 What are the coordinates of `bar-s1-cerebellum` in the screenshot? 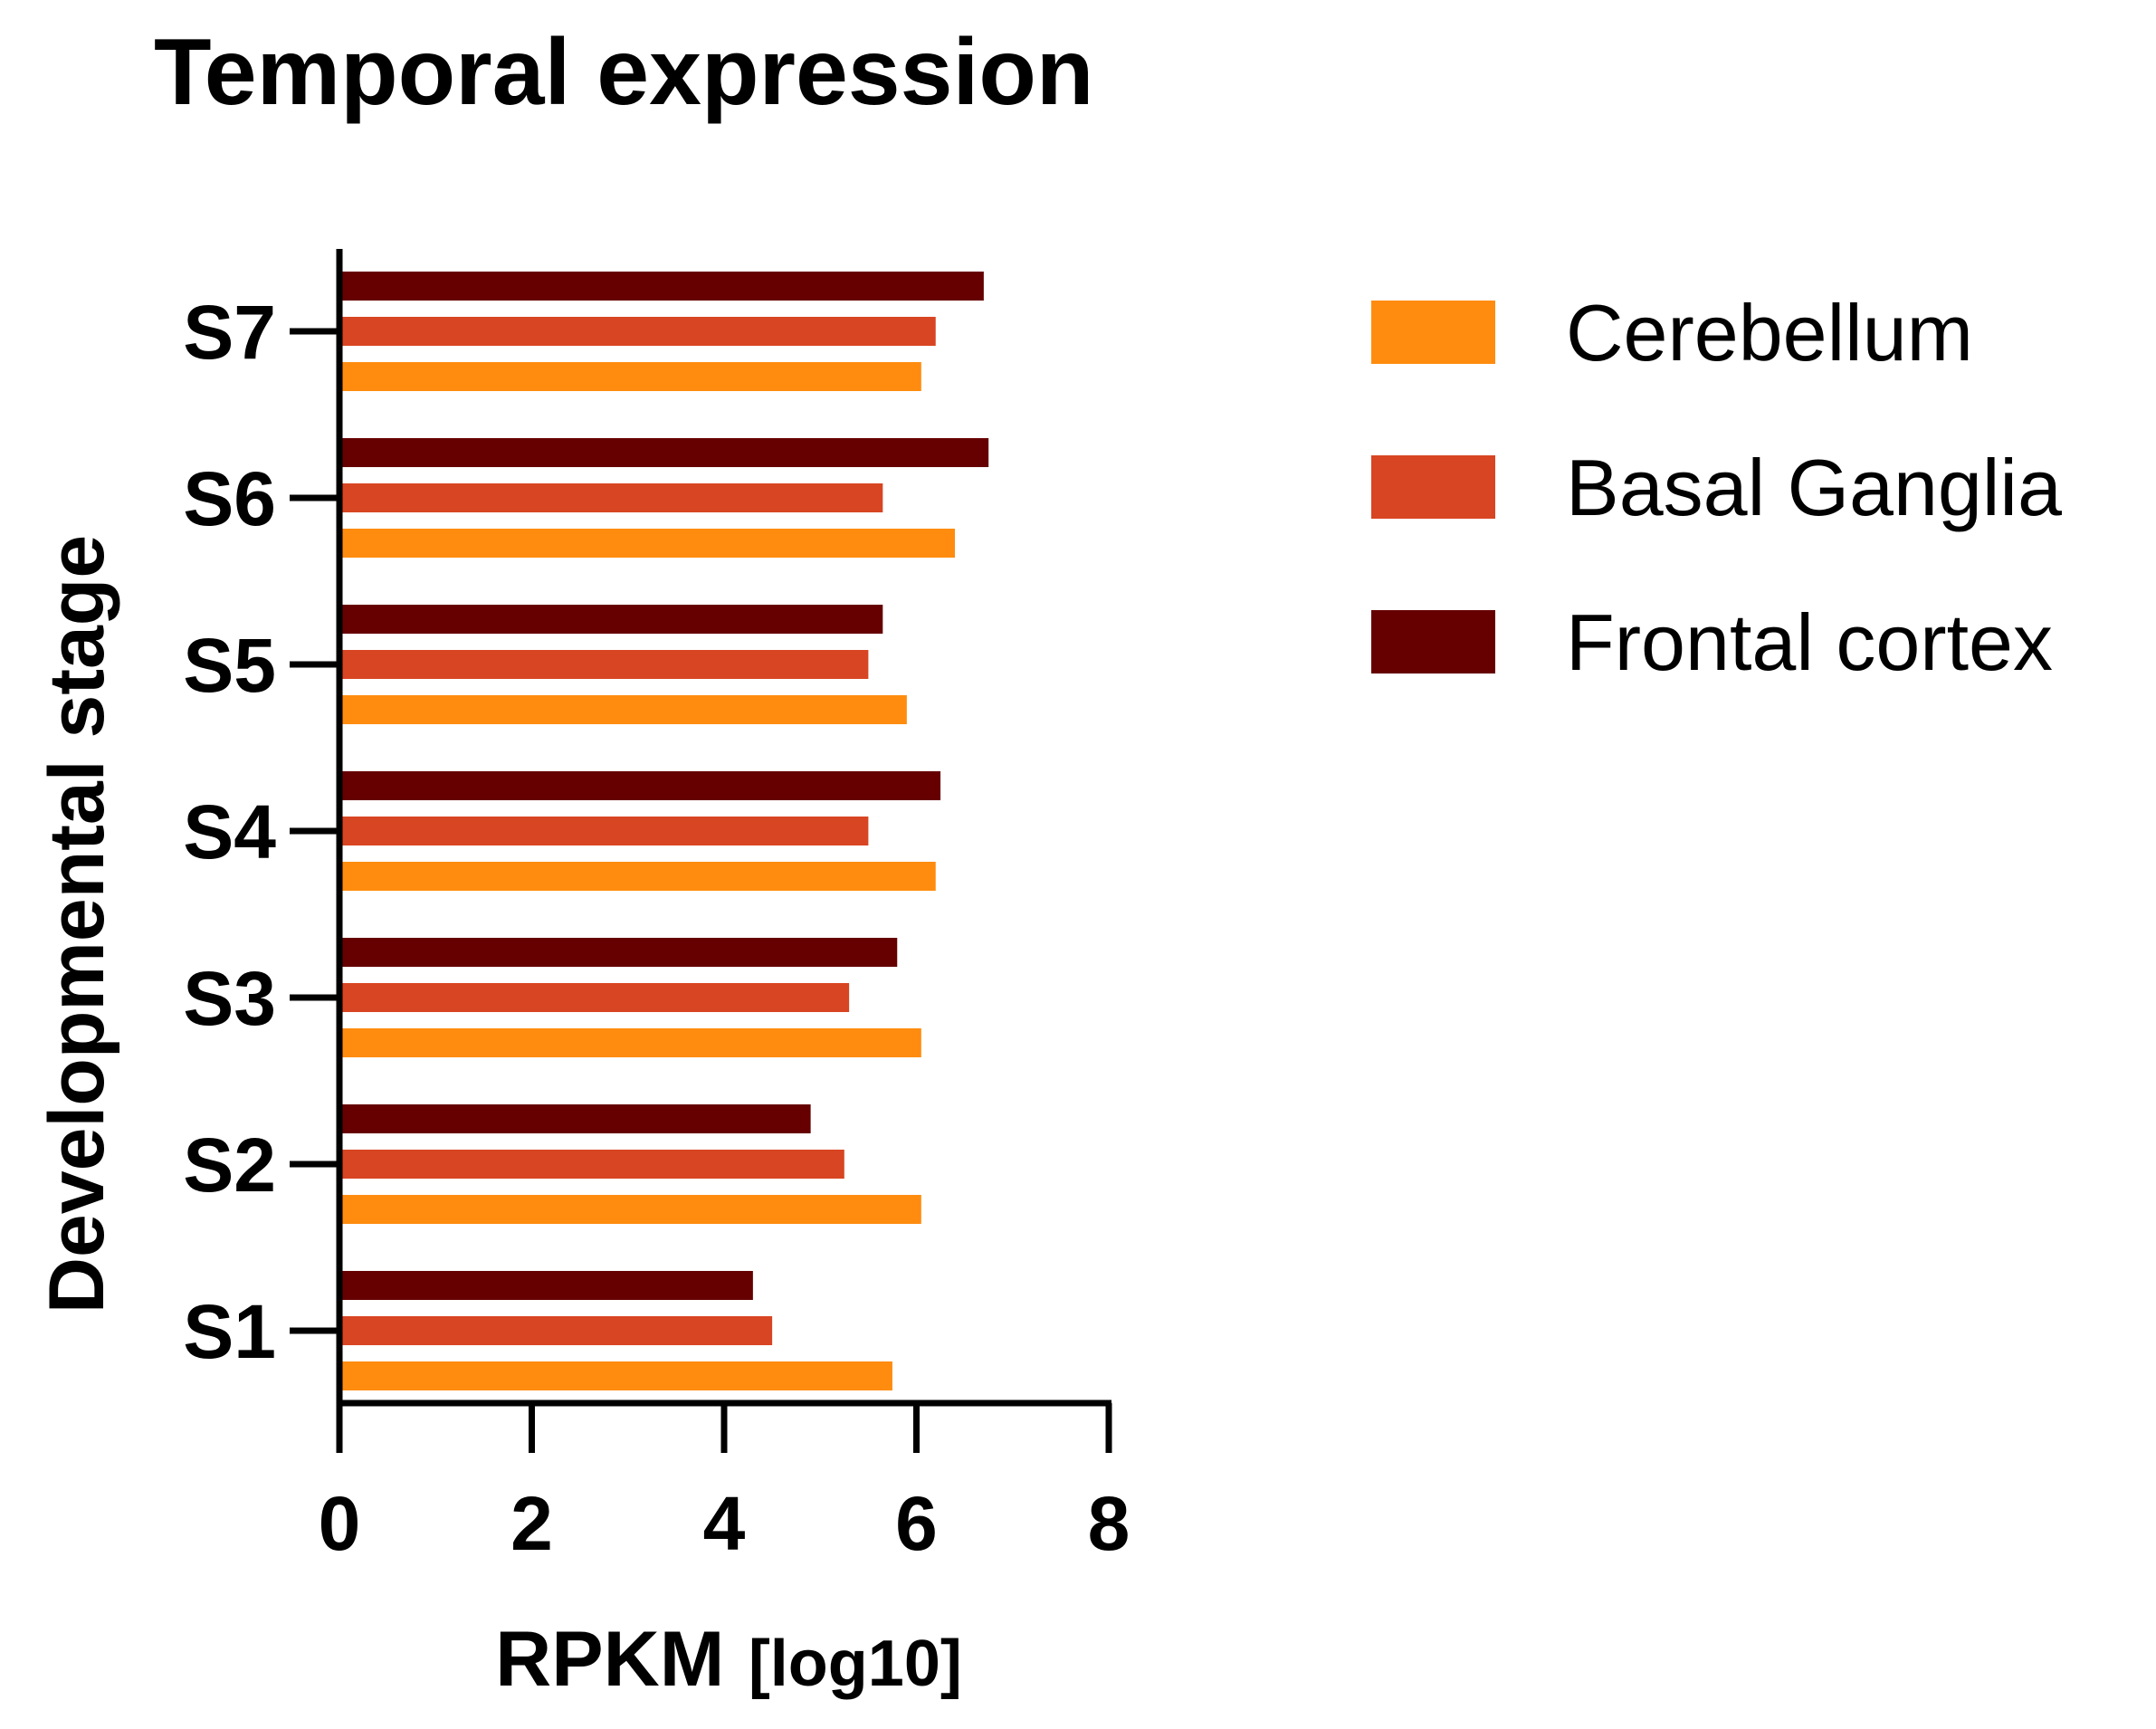 It's located at (617, 1375).